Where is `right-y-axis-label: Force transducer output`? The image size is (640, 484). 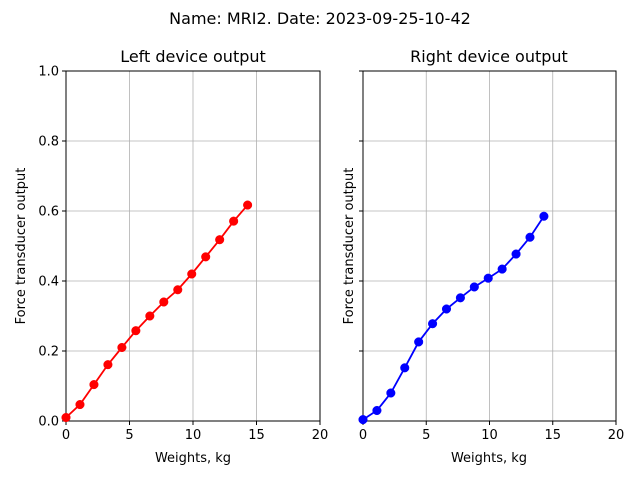 right-y-axis-label: Force transducer output is located at coordinates (349, 246).